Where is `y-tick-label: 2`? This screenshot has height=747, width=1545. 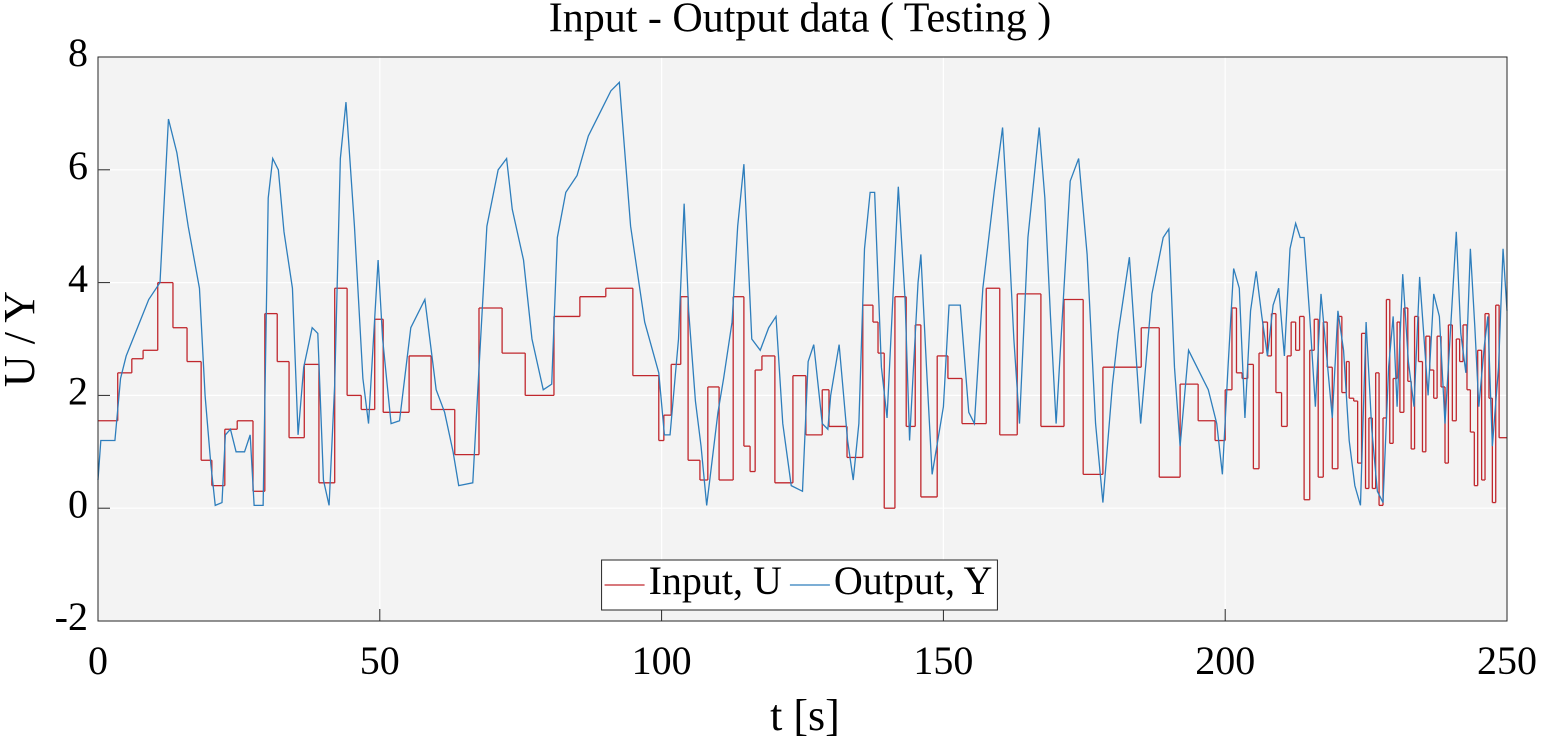
y-tick-label: 2 is located at coordinates (78, 391).